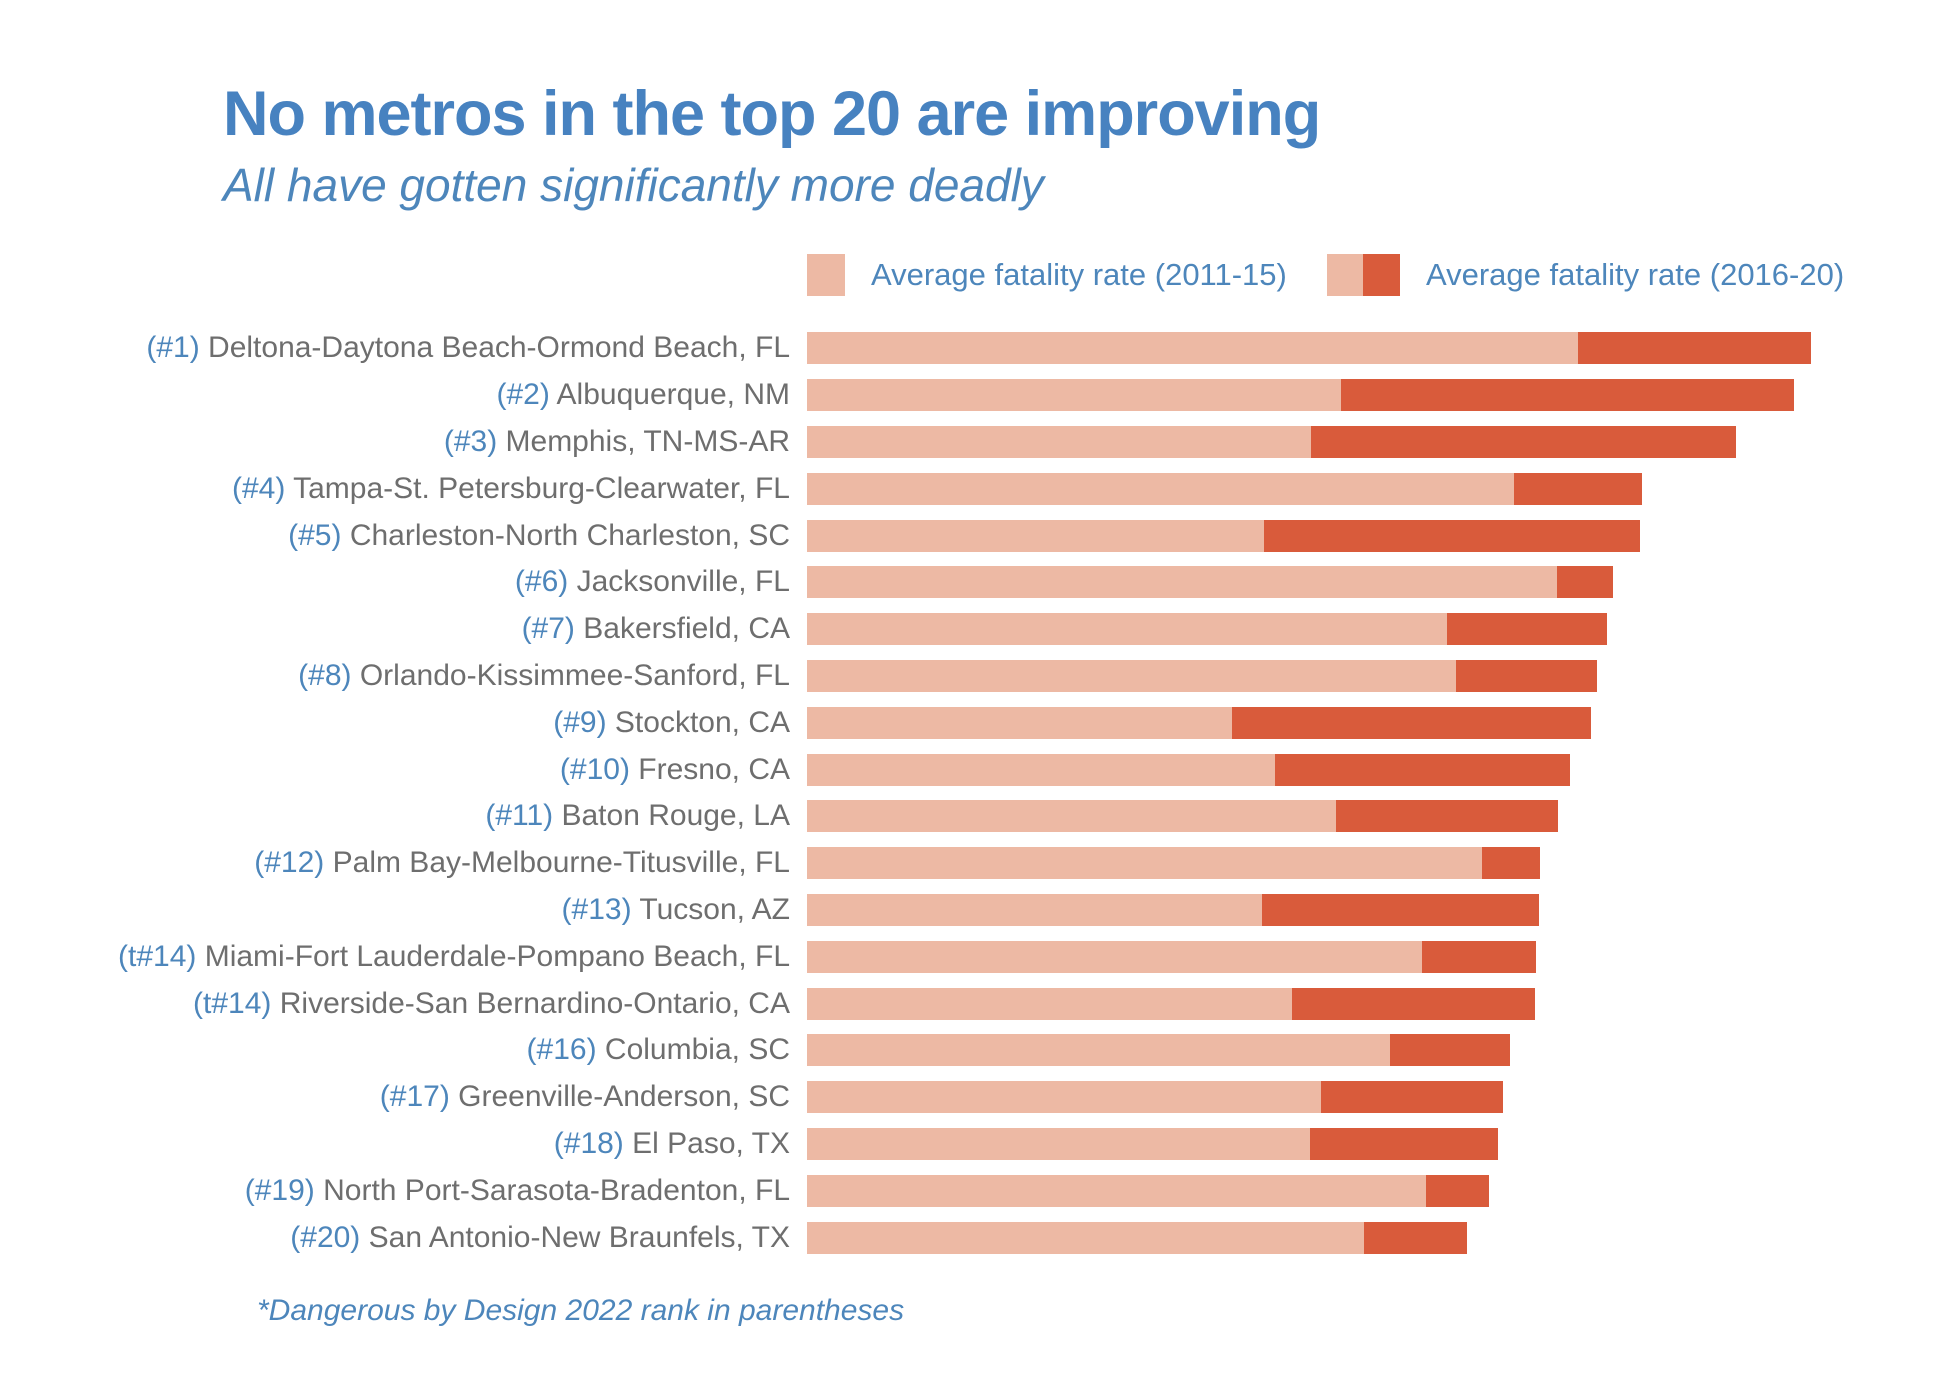 This screenshot has height=1389, width=1941. Describe the element at coordinates (772, 114) in the screenshot. I see `page-title: No metros in the top 20 are improving` at that location.